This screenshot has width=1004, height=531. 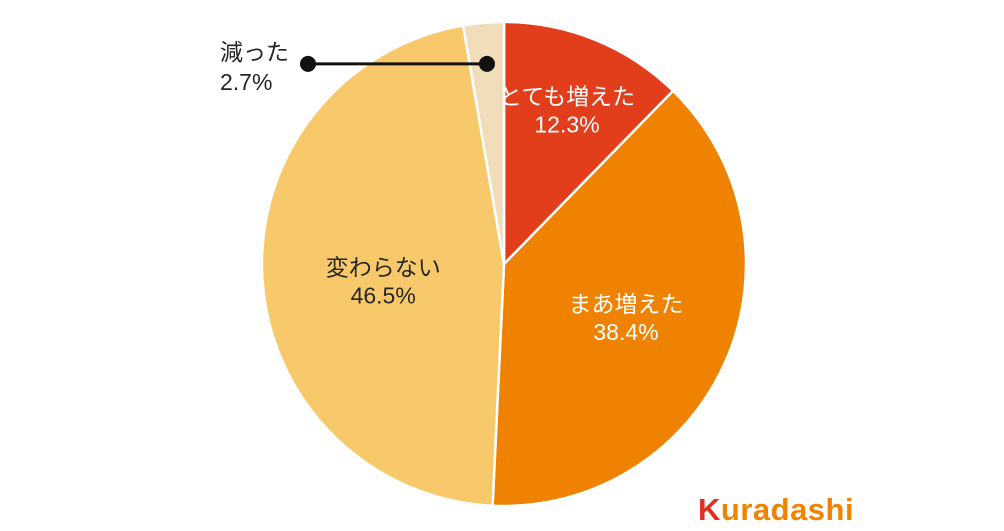 I want to click on slice-label: 変わらない 46.5%, so click(x=383, y=281).